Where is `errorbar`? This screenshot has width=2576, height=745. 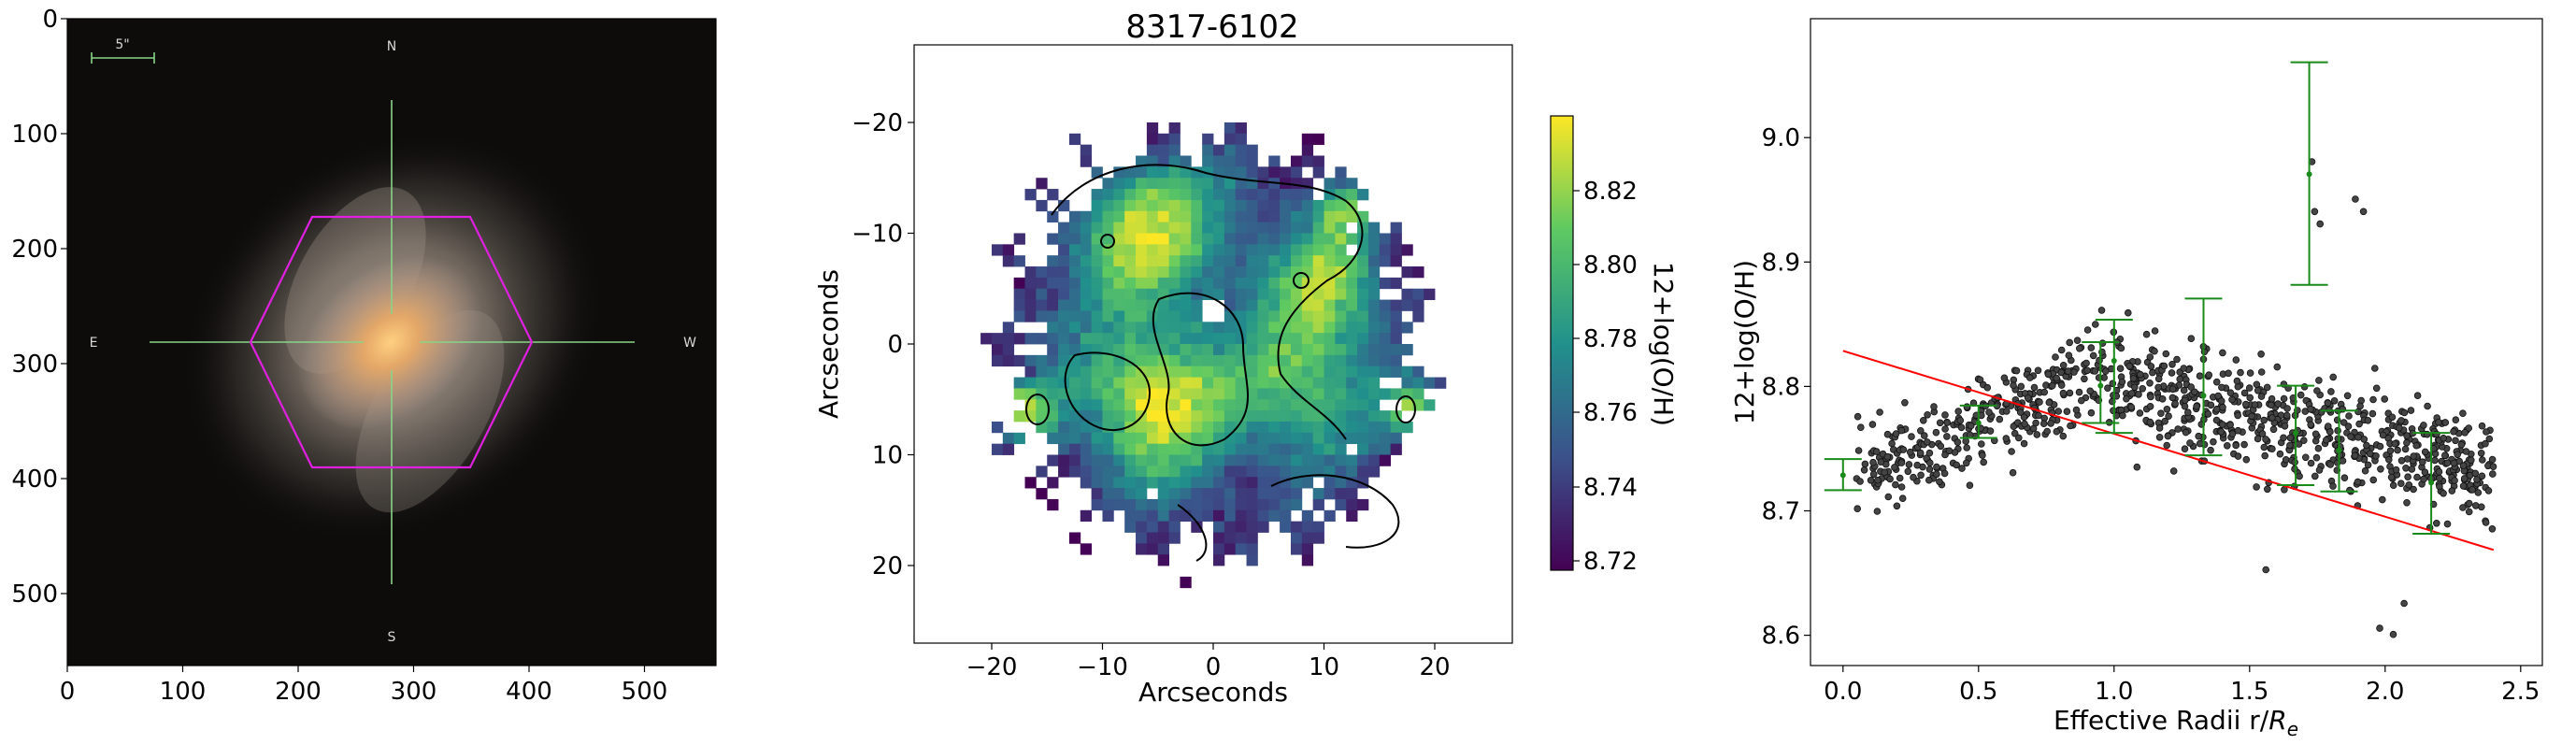
errorbar is located at coordinates (2309, 173).